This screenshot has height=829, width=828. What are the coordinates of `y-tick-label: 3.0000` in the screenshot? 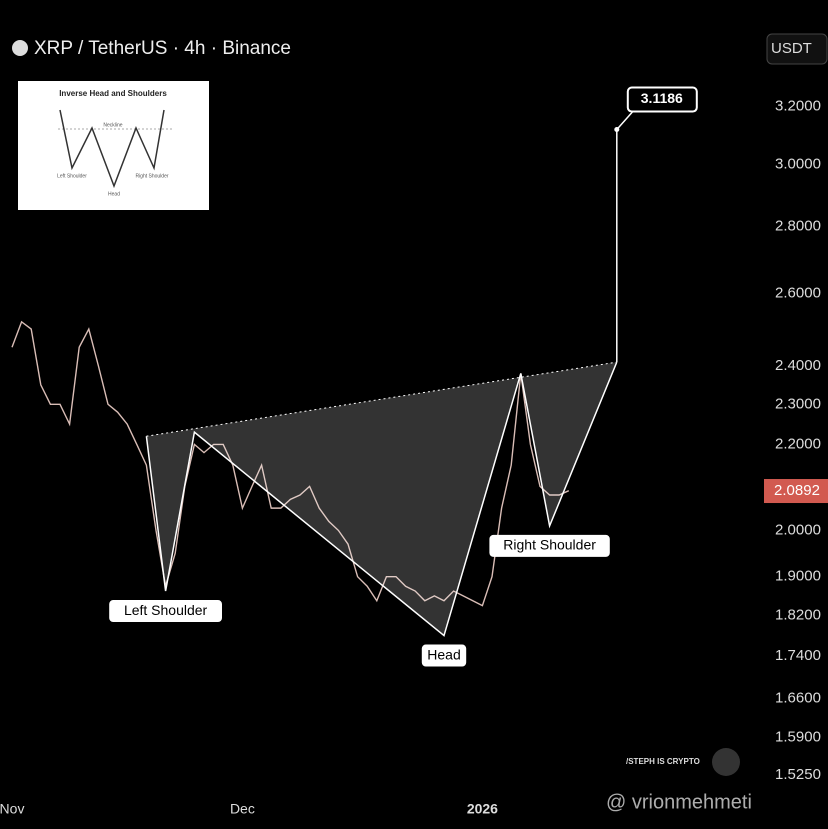 It's located at (798, 163).